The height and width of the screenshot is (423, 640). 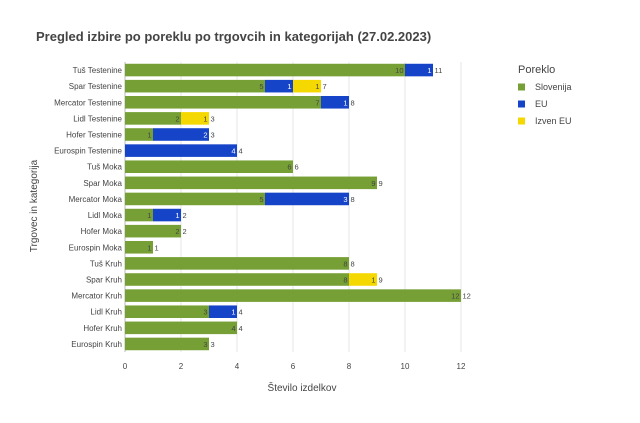 What do you see at coordinates (96, 86) in the screenshot?
I see `category-label: Spar Testenine` at bounding box center [96, 86].